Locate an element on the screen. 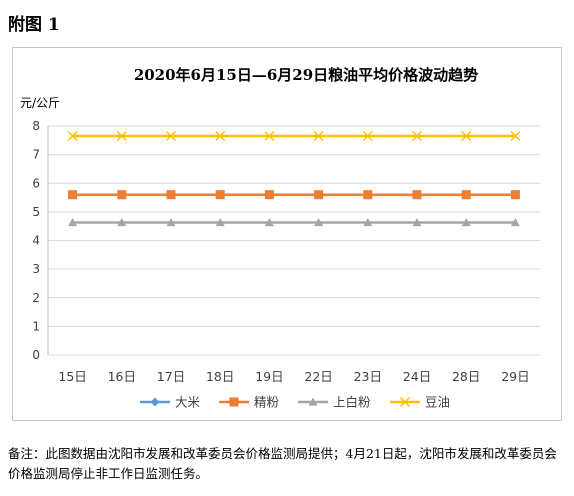  legend-item: 上白粉 is located at coordinates (334, 402).